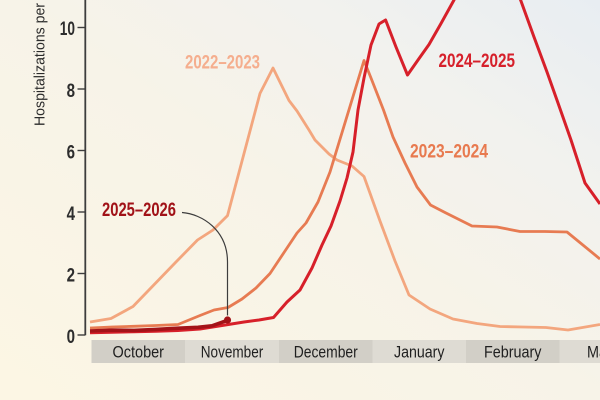  I want to click on svg-text: January, so click(419, 353).